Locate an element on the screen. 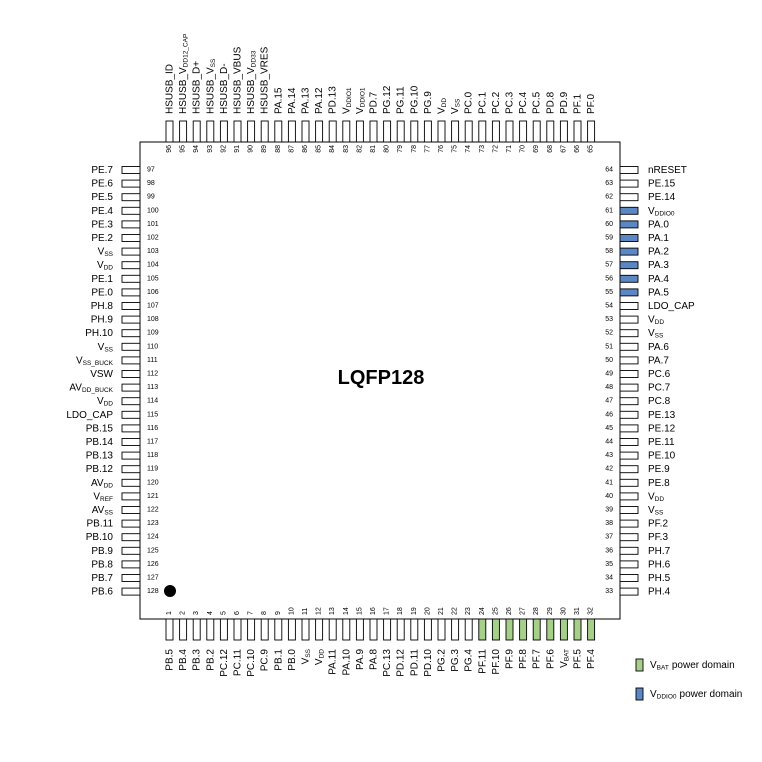  pin-24-label: PF.11 is located at coordinates (482, 661).